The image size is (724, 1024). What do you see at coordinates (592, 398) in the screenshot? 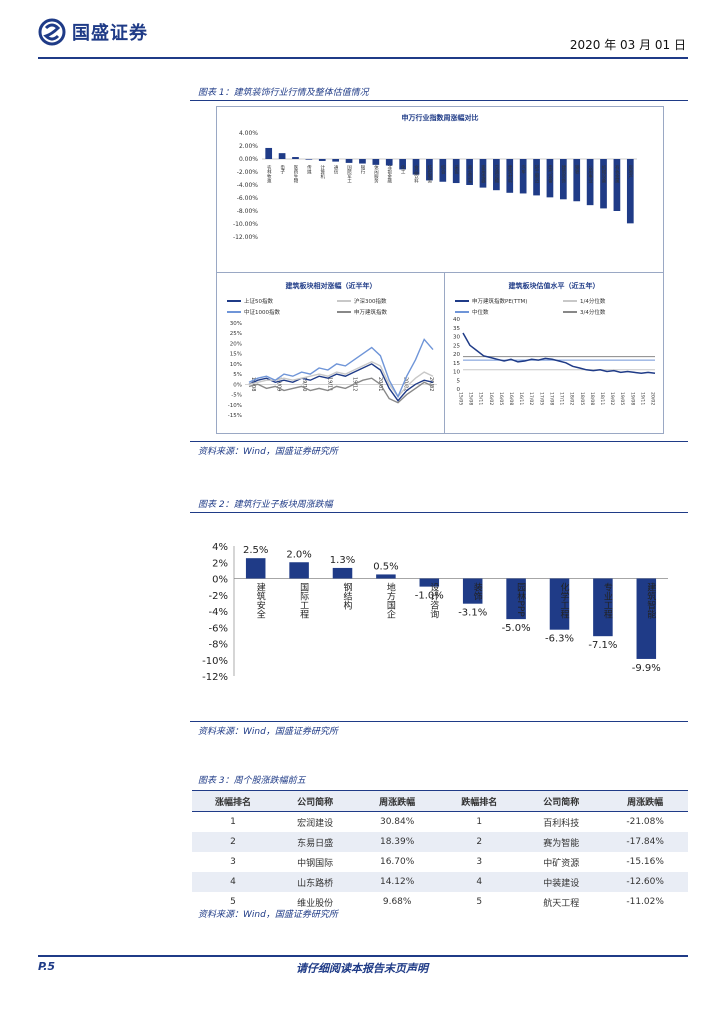
I see `x-tick-label: 18/08` at bounding box center [592, 398].